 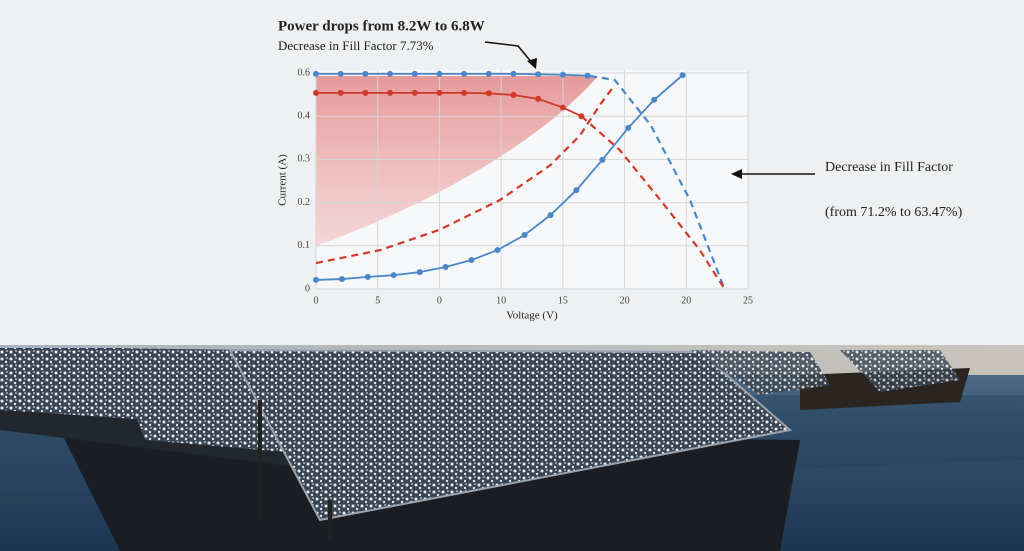 I want to click on y-tick-label: 0.1, so click(x=304, y=245).